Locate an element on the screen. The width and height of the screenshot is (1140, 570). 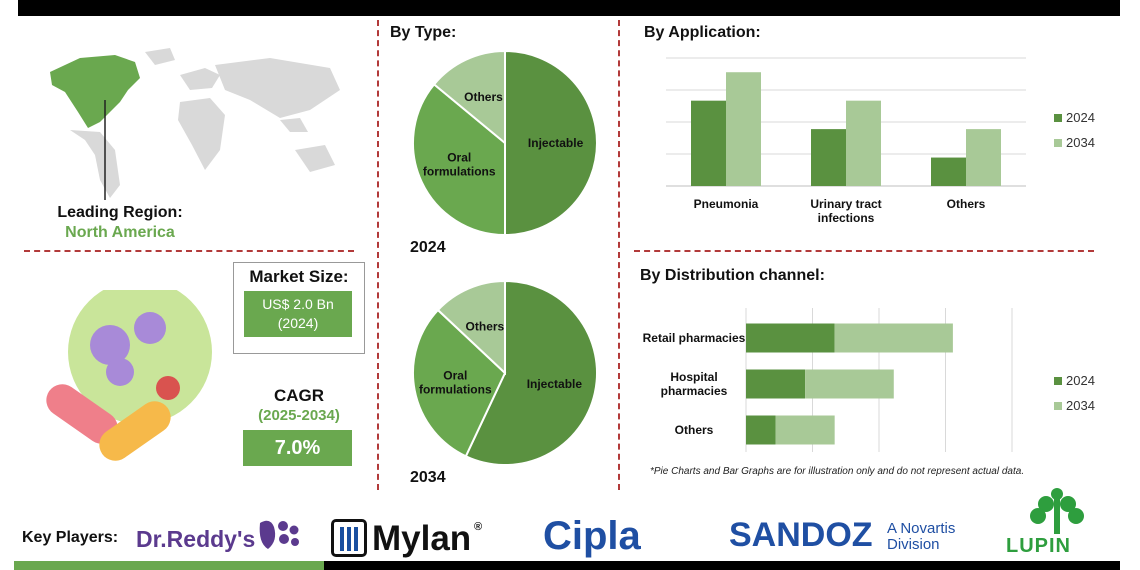
world-map is located at coordinates (195, 124).